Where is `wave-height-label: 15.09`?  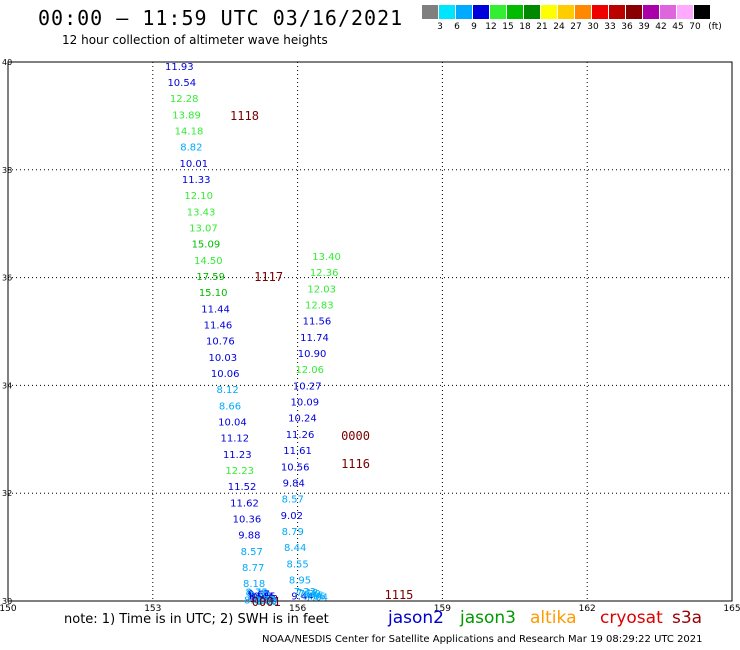 wave-height-label: 15.09 is located at coordinates (206, 245).